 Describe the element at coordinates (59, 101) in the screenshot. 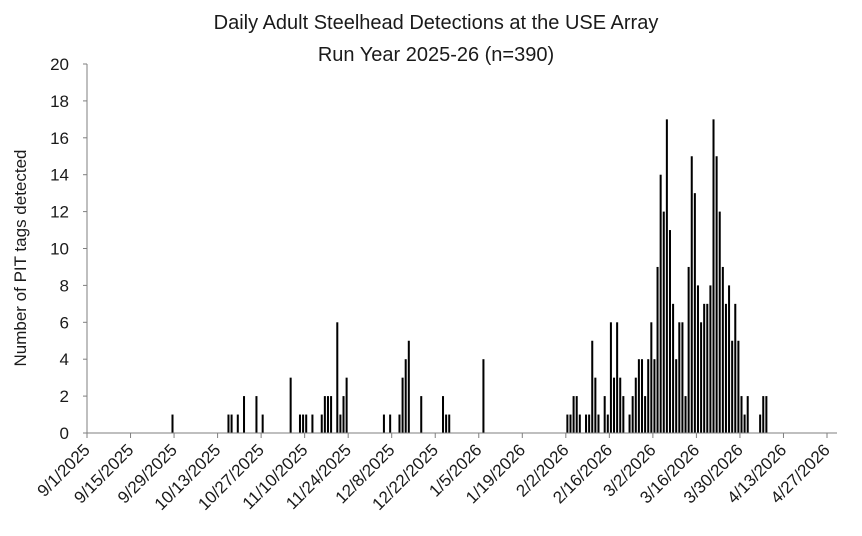

I see `y-tick-label: 18` at that location.